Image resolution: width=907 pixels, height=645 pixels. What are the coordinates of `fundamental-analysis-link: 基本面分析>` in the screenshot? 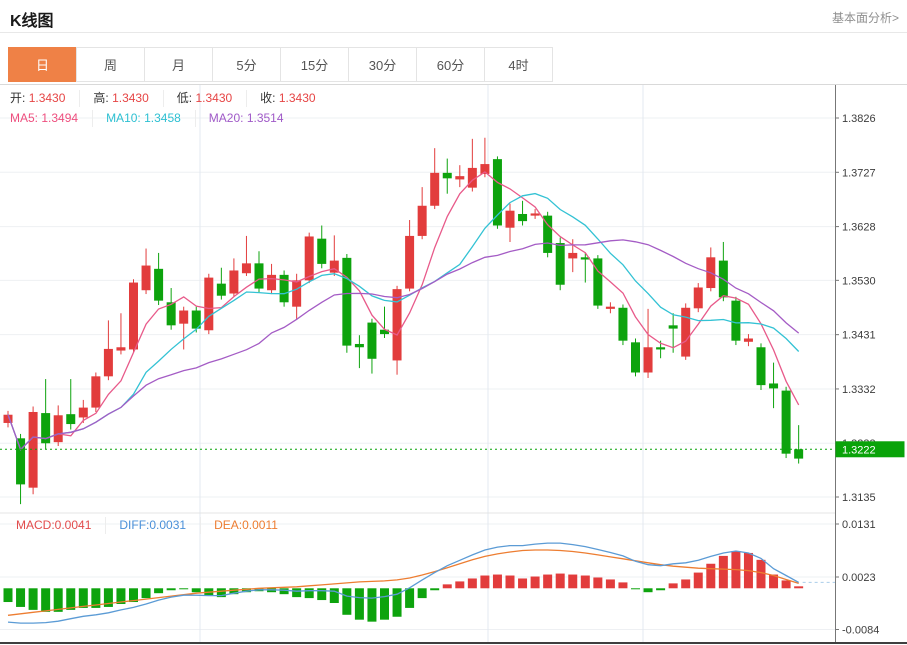 It's located at (865, 18).